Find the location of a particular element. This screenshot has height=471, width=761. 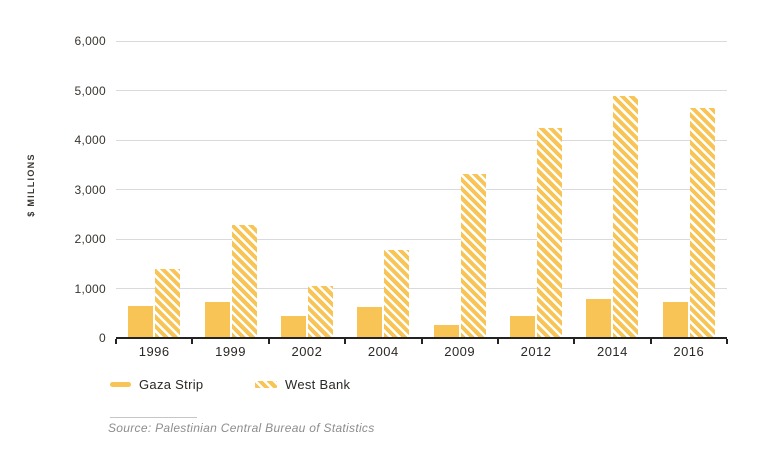

bar-west-bank-2012 is located at coordinates (550, 233).